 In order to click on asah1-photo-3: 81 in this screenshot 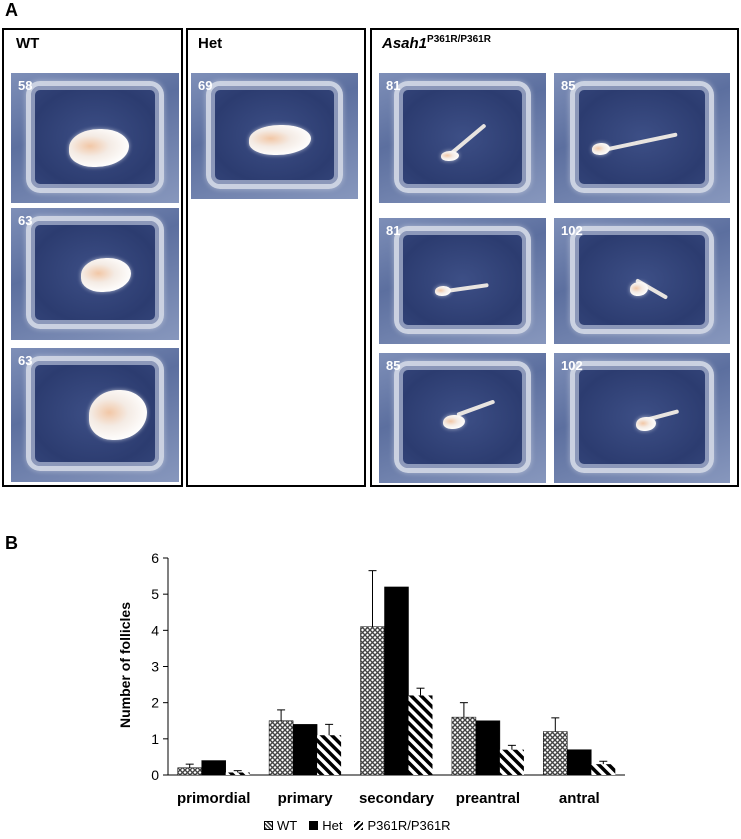, I will do `click(462, 281)`.